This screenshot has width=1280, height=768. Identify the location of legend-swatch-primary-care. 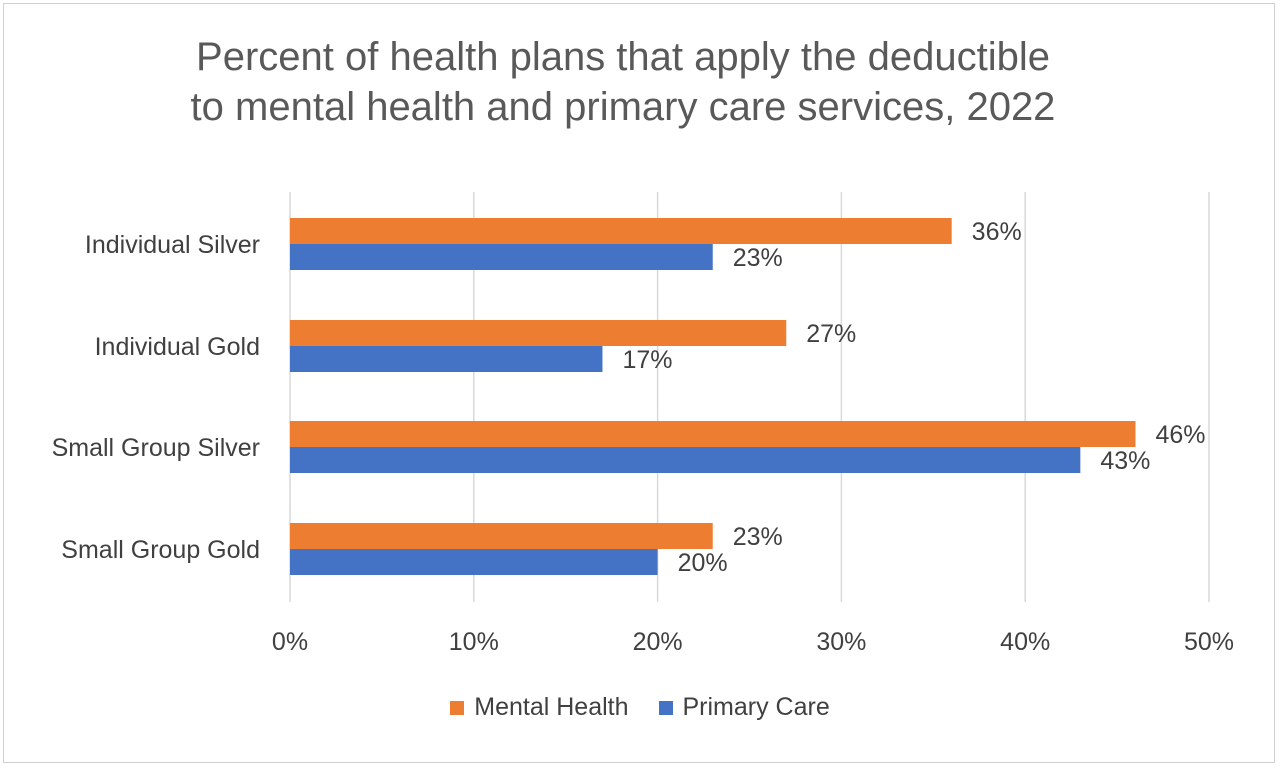
(665, 707).